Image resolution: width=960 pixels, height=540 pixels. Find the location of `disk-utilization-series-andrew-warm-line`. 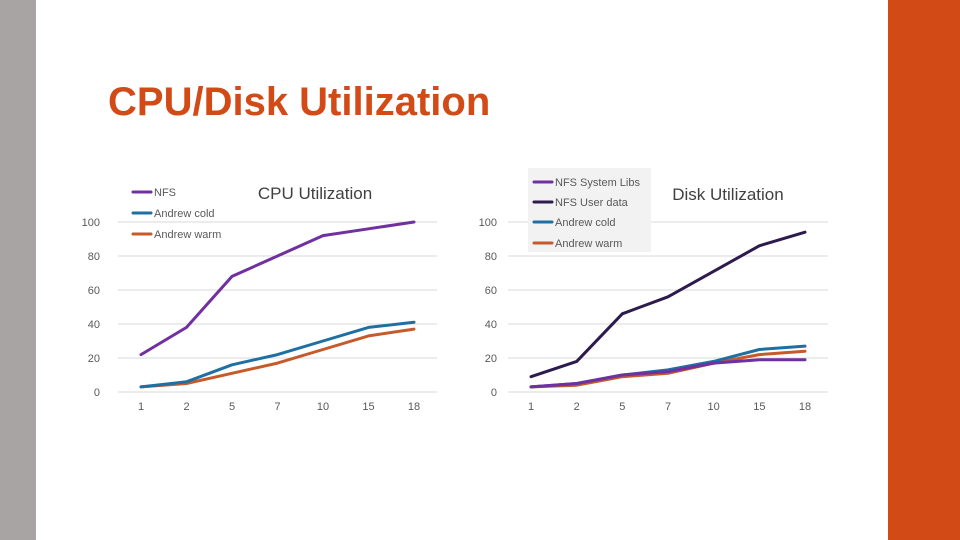

disk-utilization-series-andrew-warm-line is located at coordinates (668, 369).